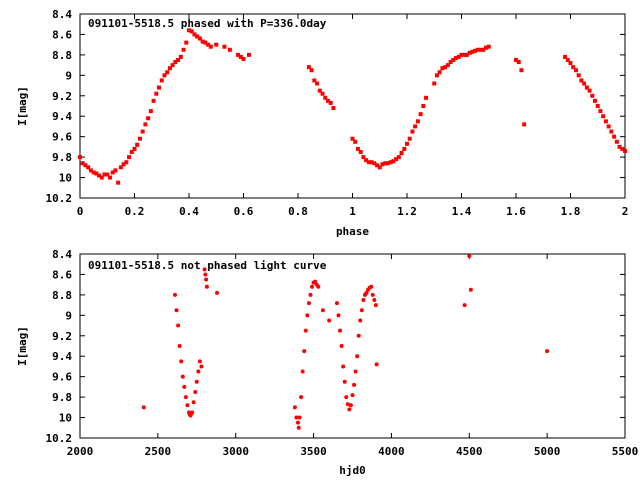  I want to click on y-tick-label: 8.8, so click(62, 55).